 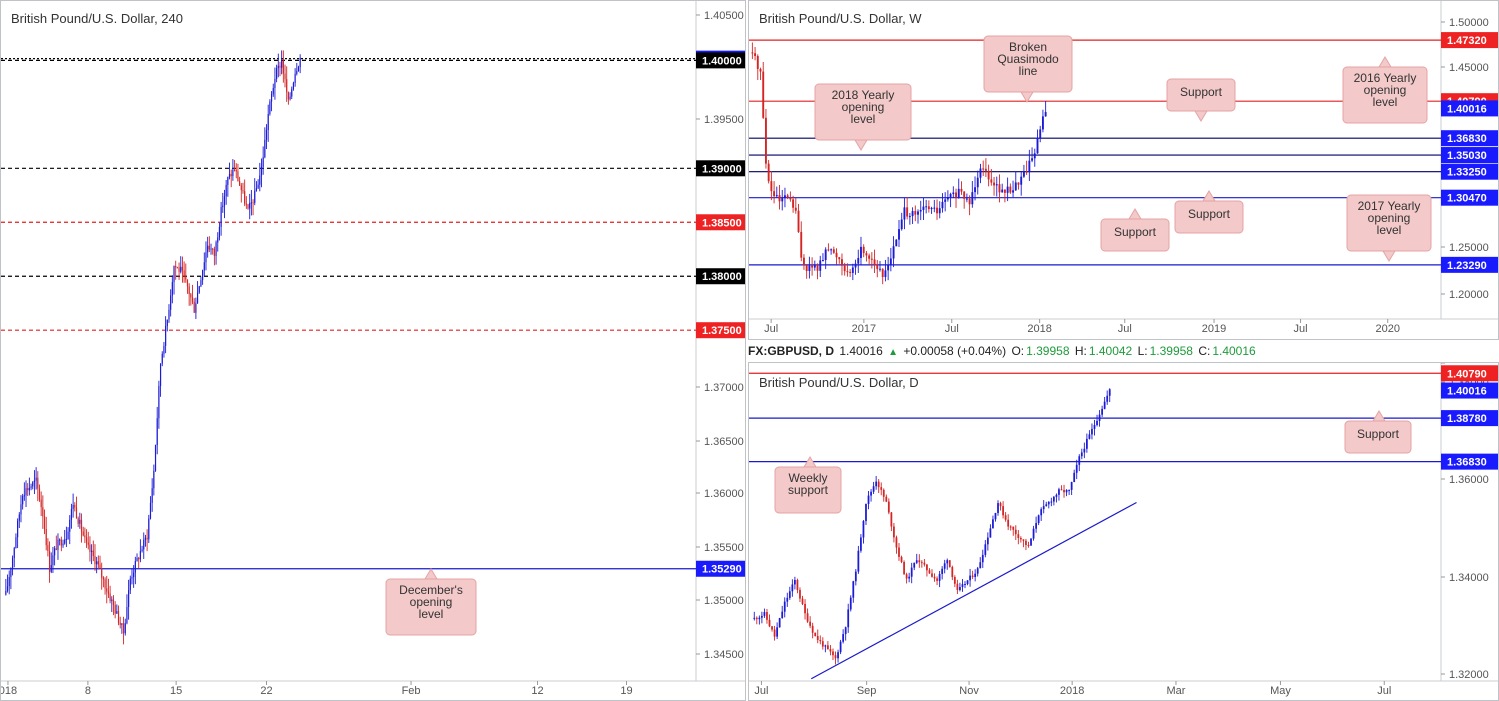 I want to click on low-value: 1.39958, so click(x=1171, y=351).